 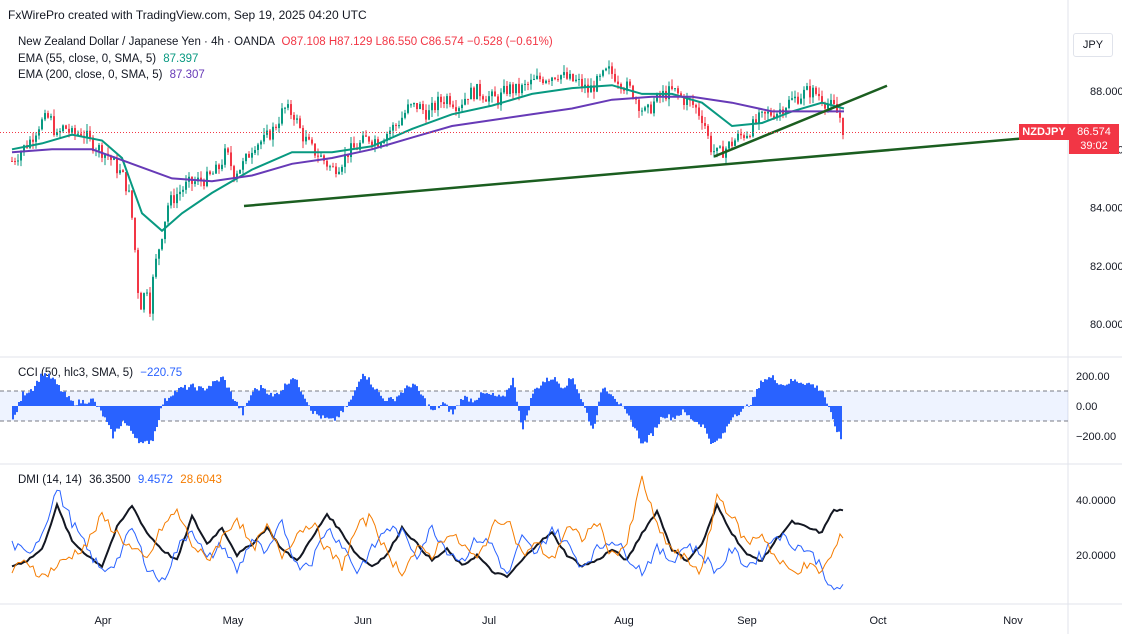 I want to click on currency-button: JPY, so click(x=1093, y=45).